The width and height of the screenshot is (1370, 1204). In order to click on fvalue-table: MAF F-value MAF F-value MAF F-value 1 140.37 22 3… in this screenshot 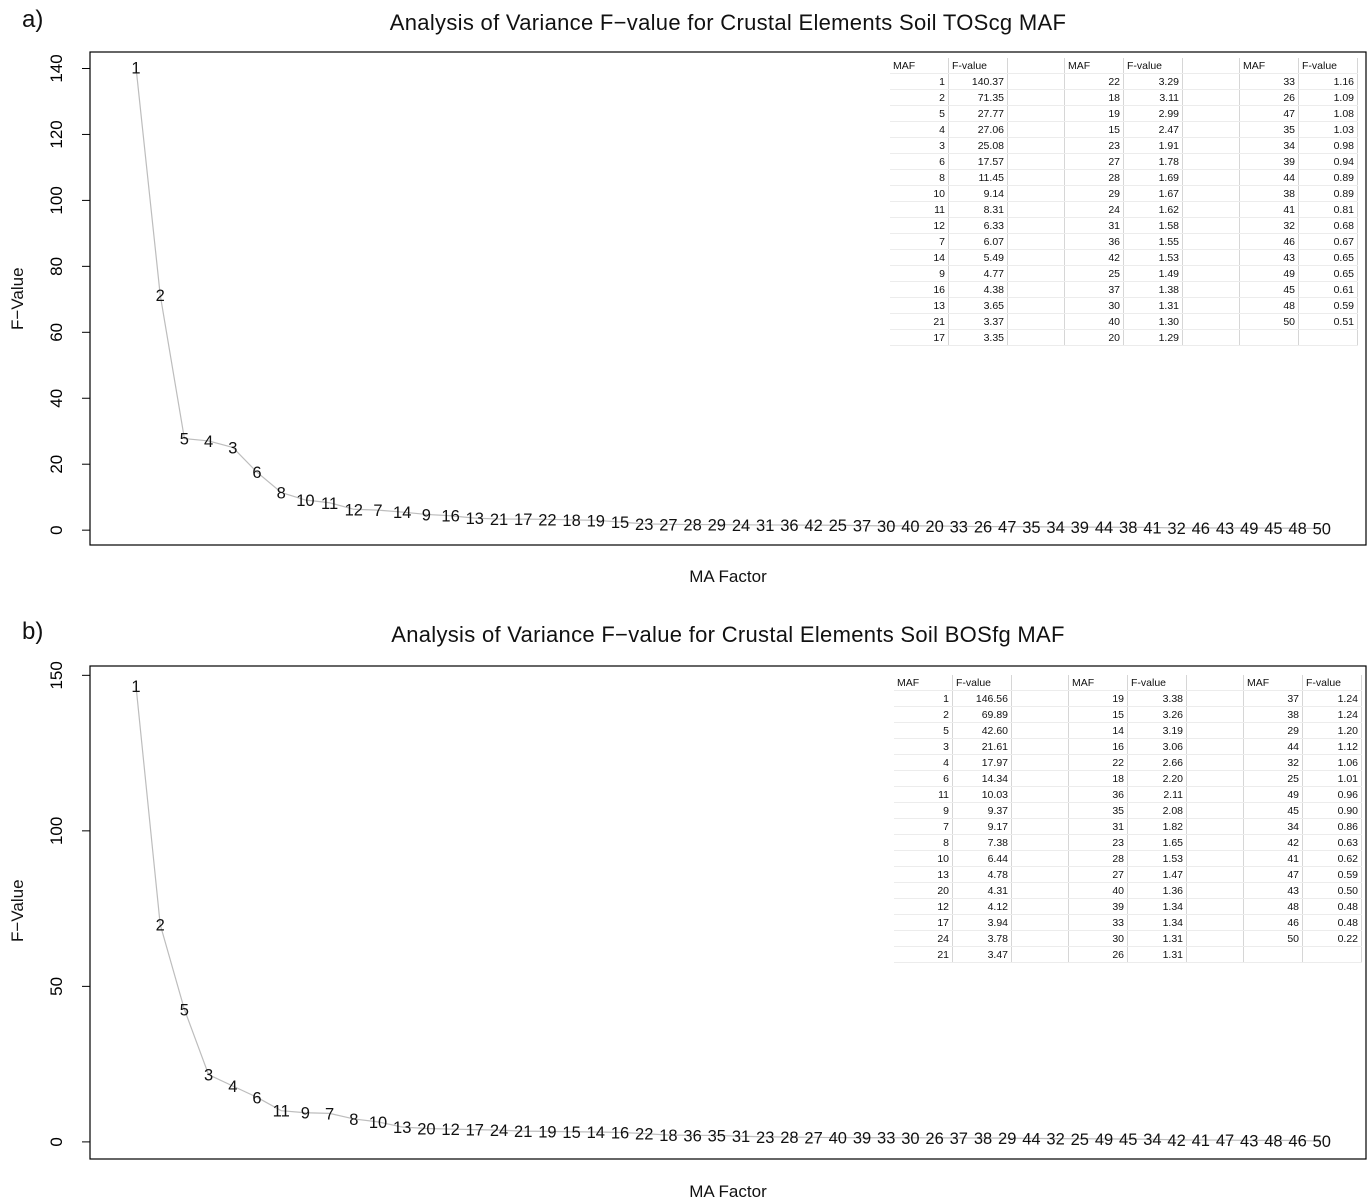, I will do `click(1124, 202)`.